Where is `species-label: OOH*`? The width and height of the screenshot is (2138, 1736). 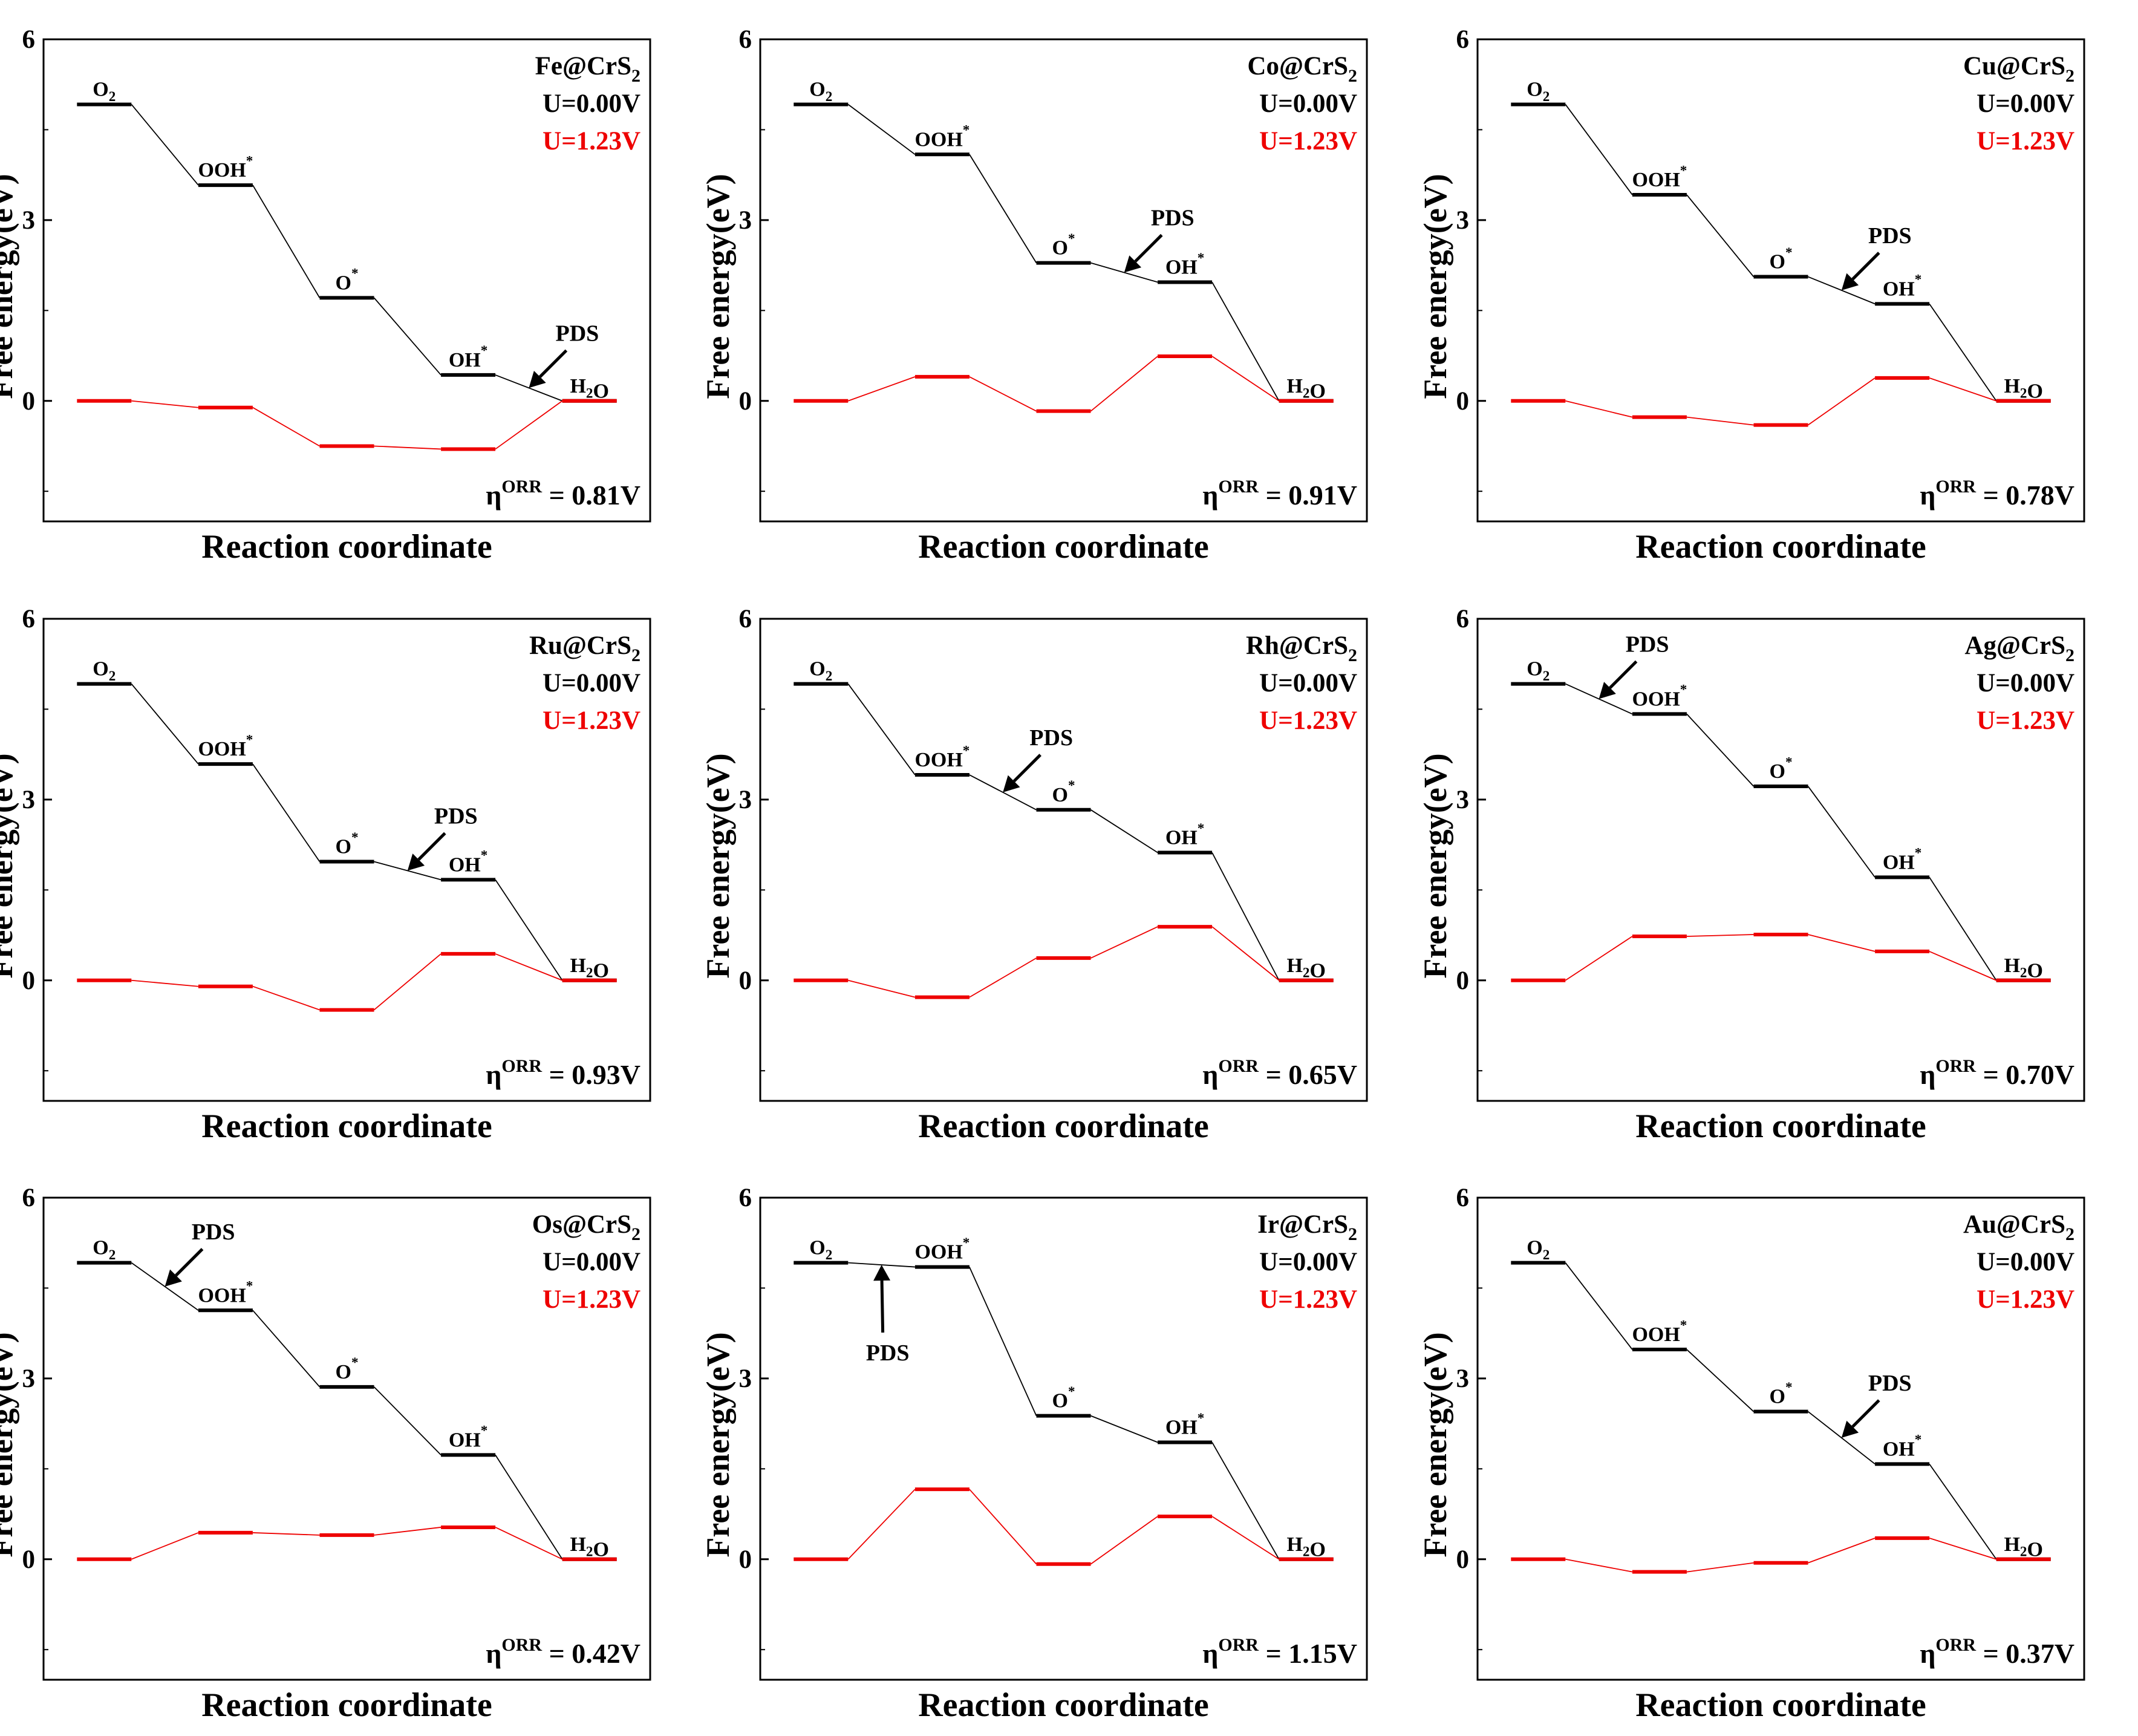
species-label: OOH* is located at coordinates (1659, 697).